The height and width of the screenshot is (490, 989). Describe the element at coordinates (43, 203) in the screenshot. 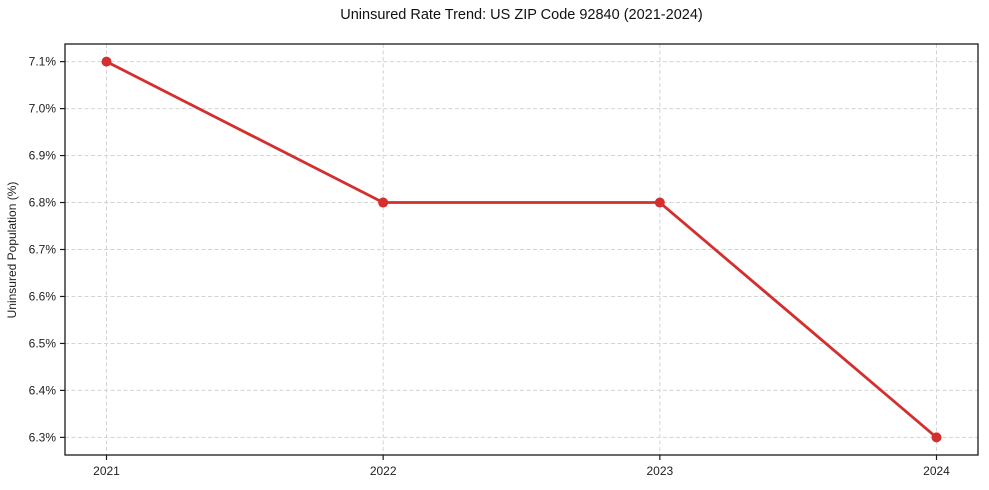

I see `y-tick-label: 6.8%` at that location.